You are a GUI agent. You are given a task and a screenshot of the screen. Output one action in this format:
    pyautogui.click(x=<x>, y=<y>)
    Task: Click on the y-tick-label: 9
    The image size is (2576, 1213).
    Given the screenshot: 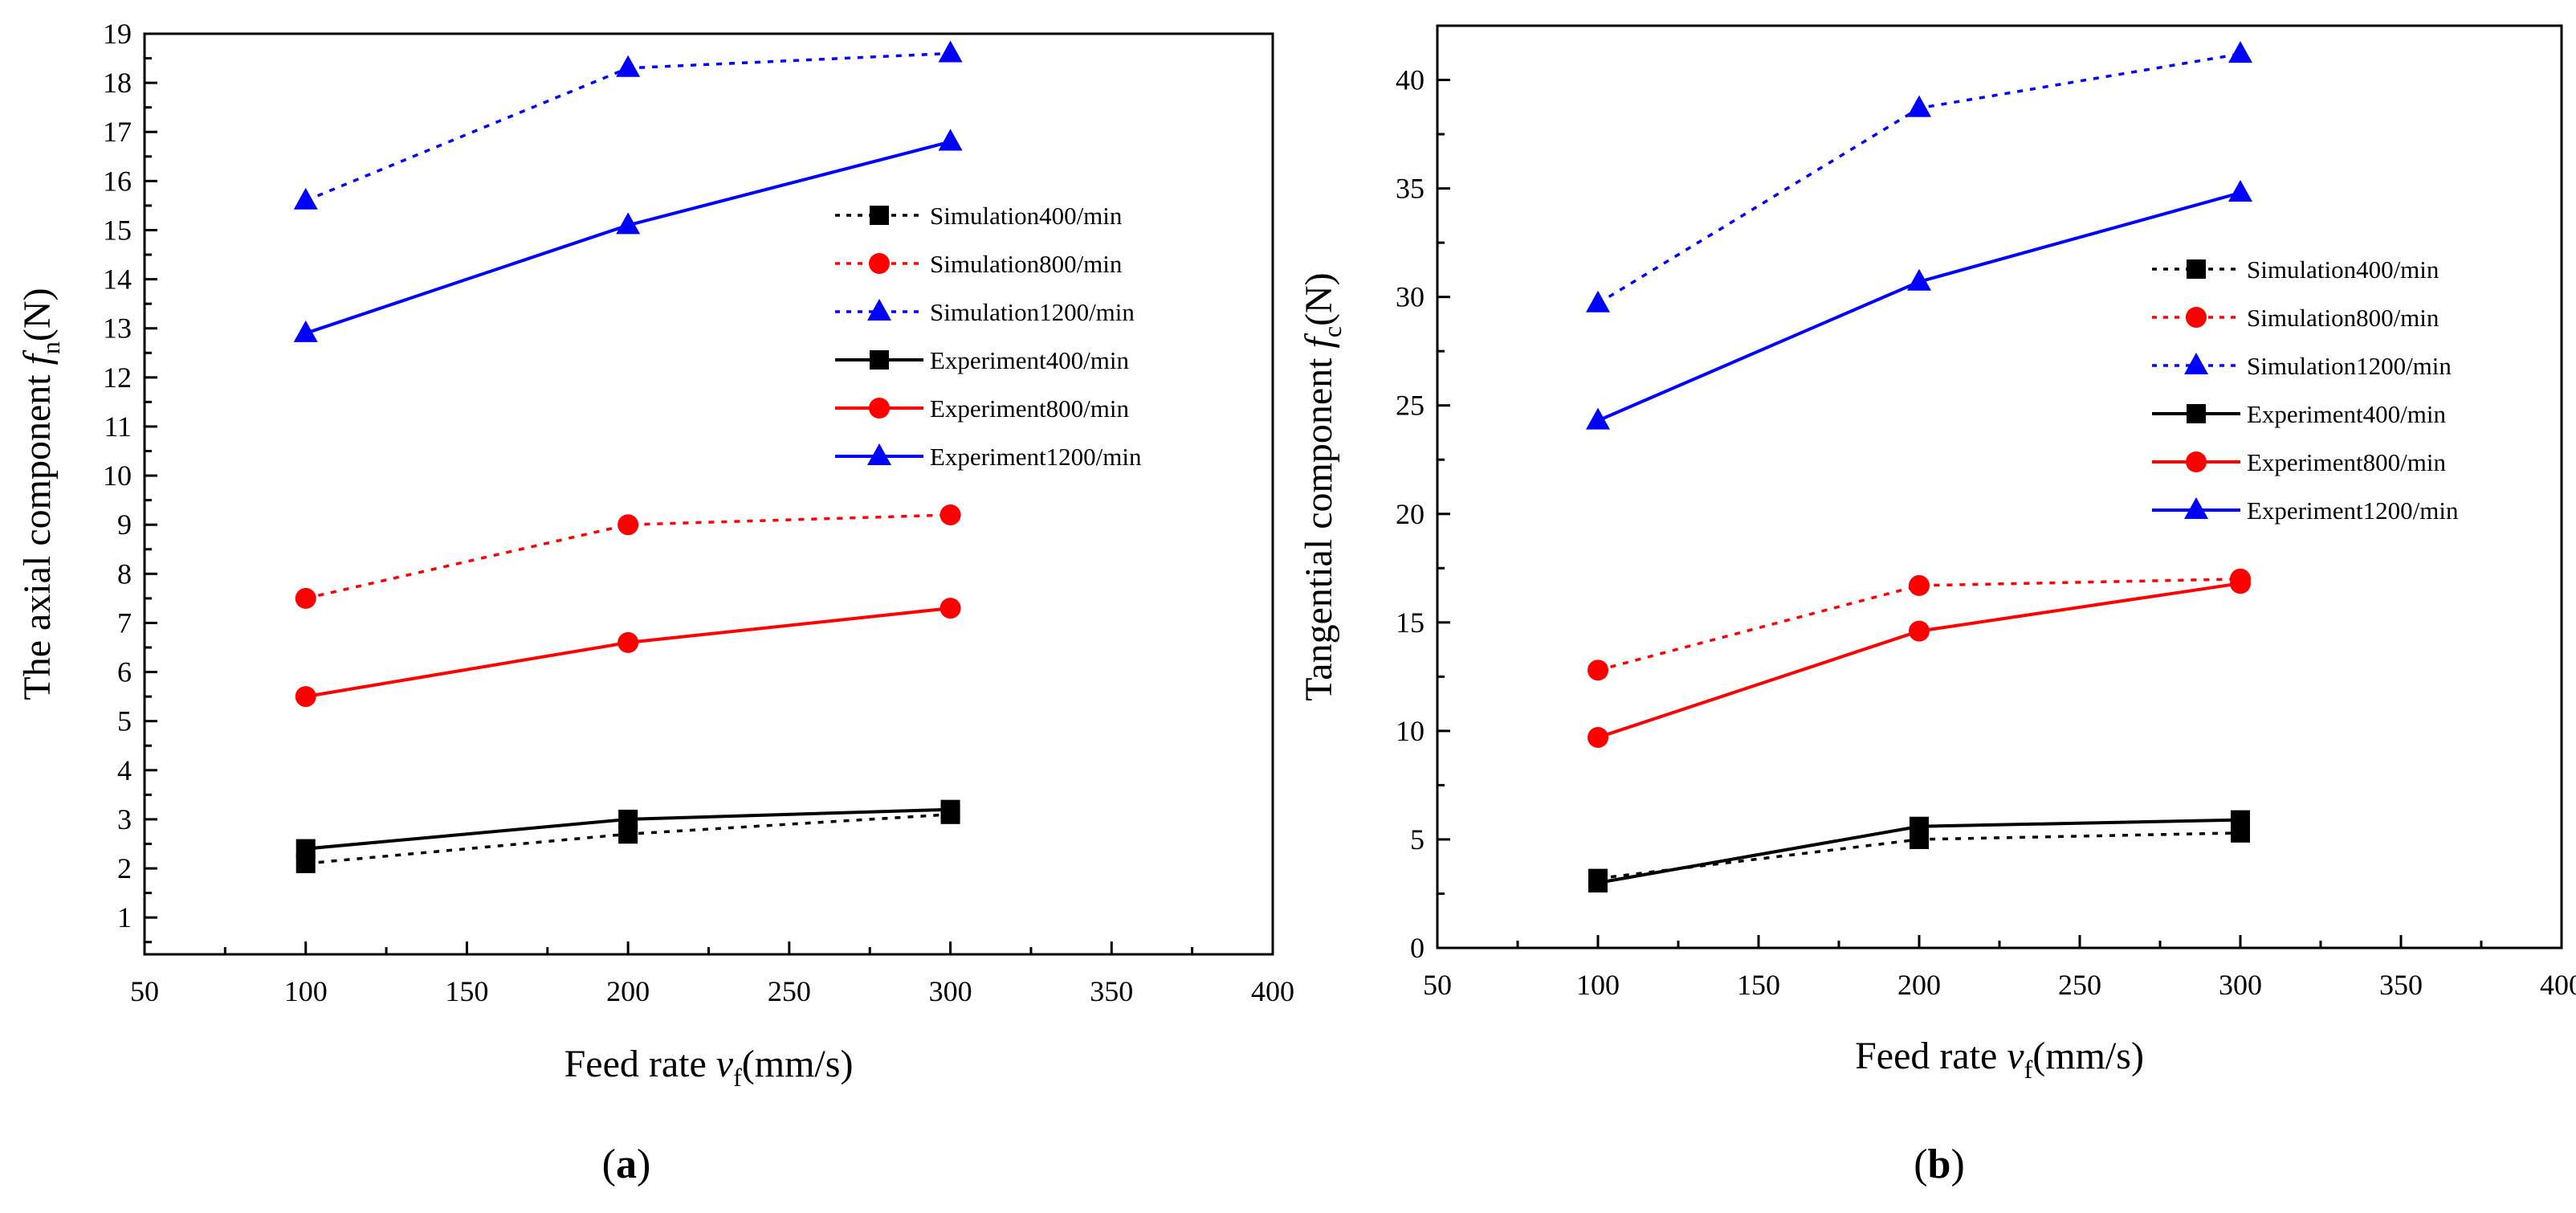 What is the action you would take?
    pyautogui.click(x=124, y=524)
    